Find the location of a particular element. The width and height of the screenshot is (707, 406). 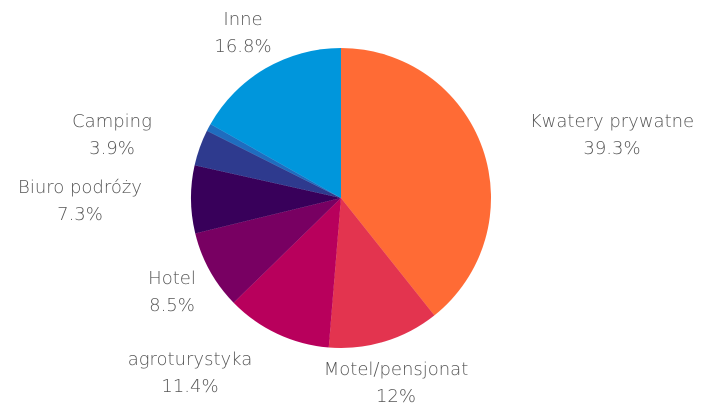

slice-label: Motel/pensjonat is located at coordinates (396, 369).